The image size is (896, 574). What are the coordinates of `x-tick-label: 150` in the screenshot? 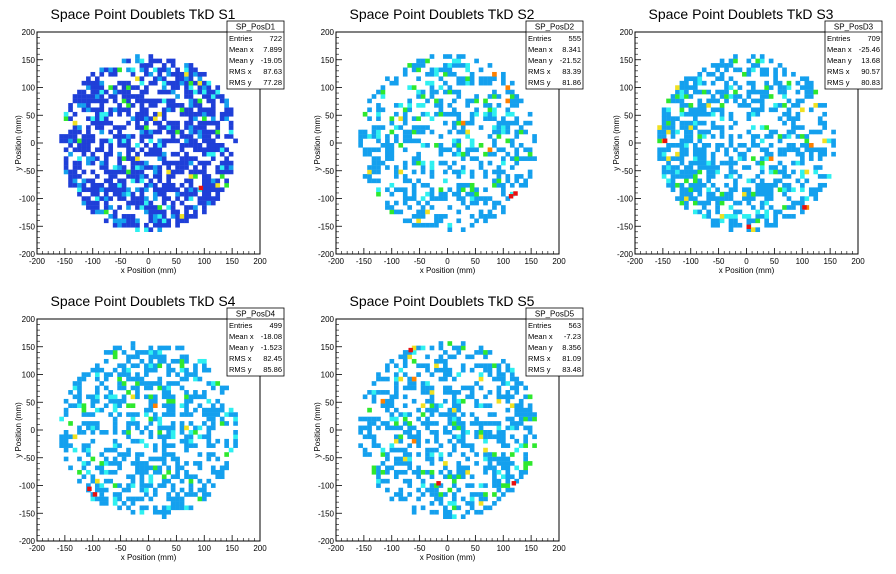 It's located at (830, 261).